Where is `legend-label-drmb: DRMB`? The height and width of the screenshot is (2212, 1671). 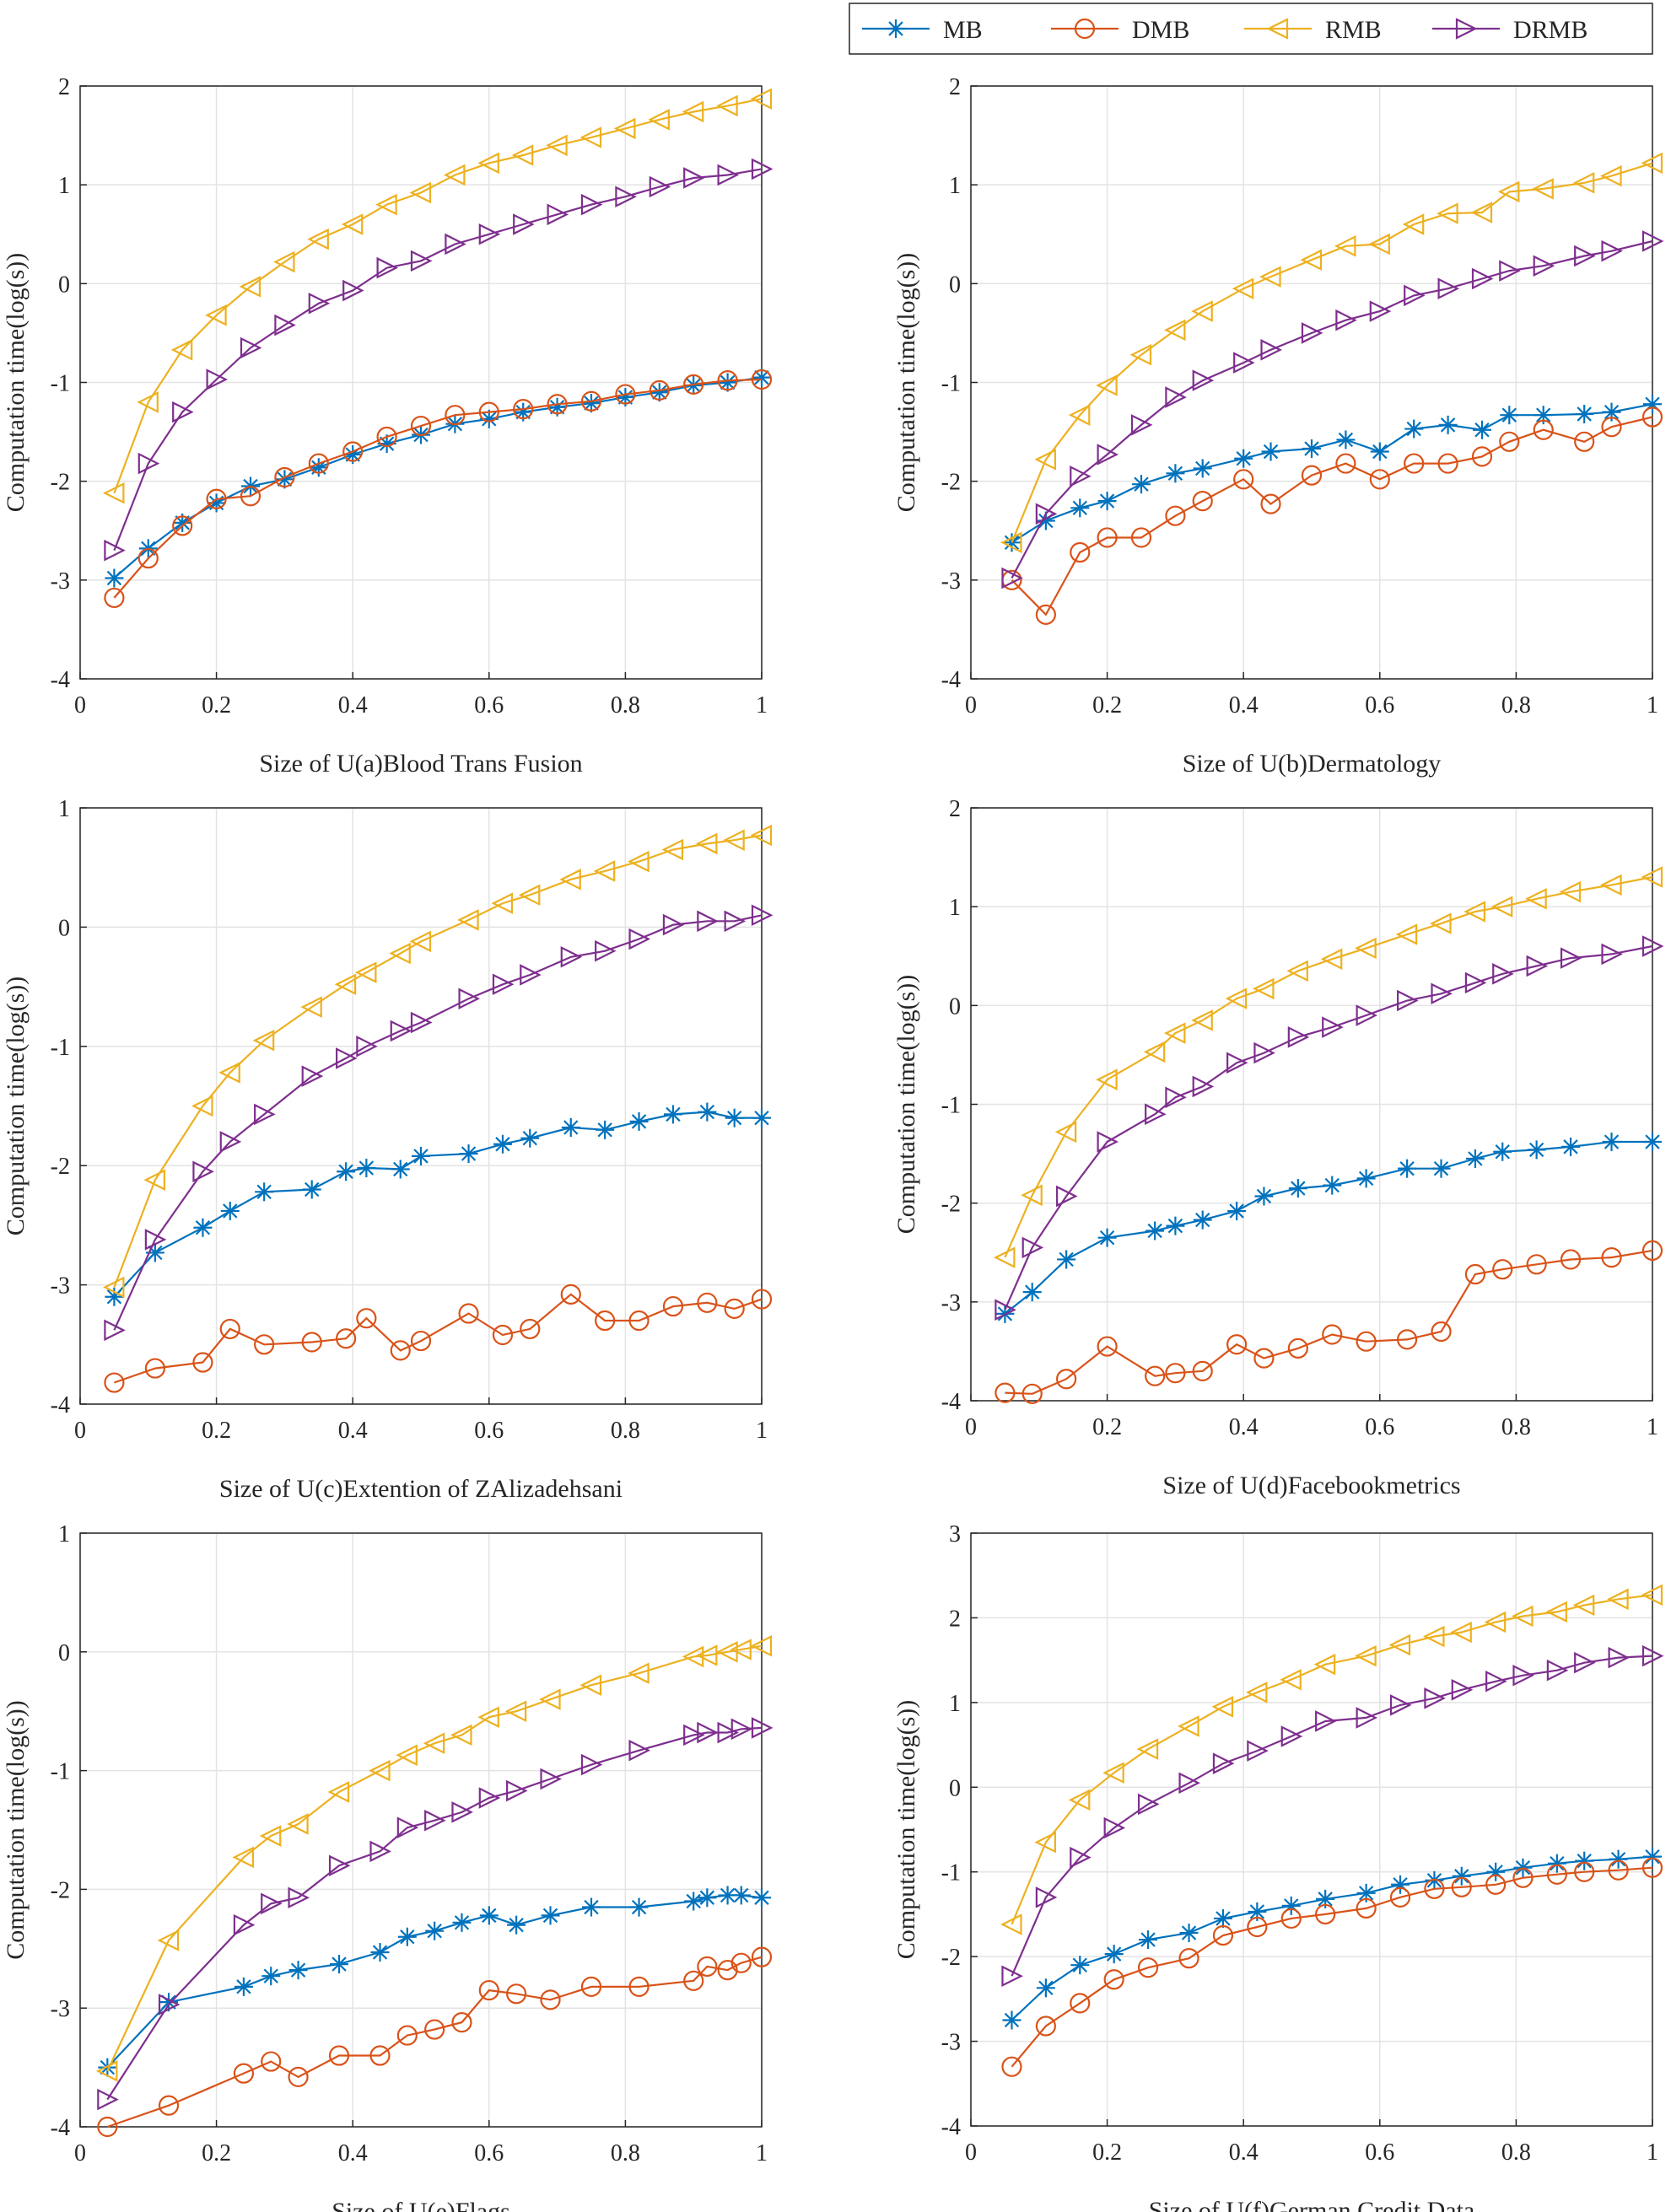 legend-label-drmb: DRMB is located at coordinates (1550, 30).